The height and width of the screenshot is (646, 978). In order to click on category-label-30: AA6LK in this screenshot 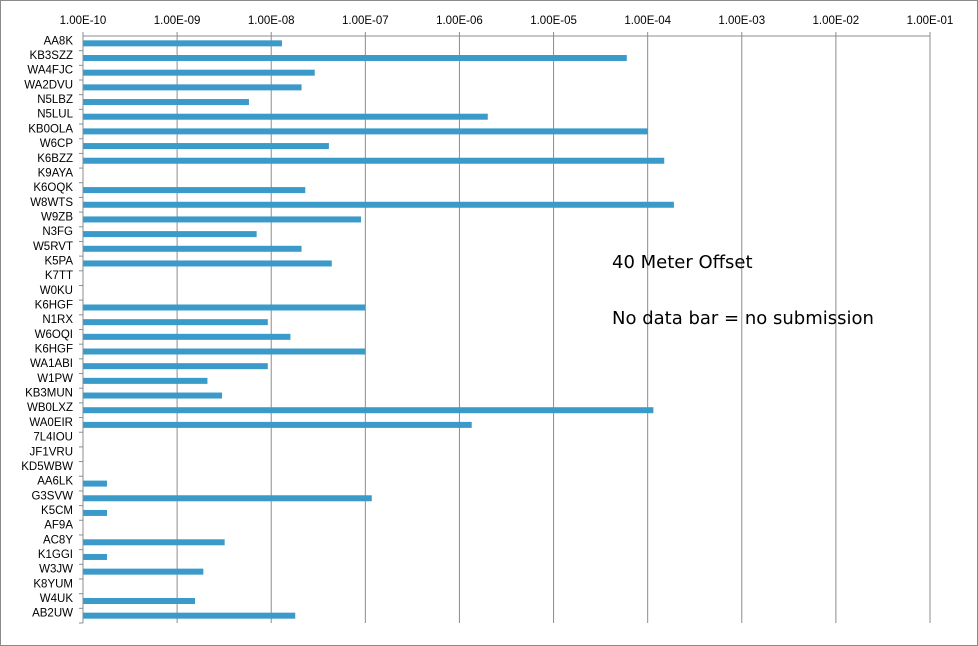, I will do `click(55, 482)`.